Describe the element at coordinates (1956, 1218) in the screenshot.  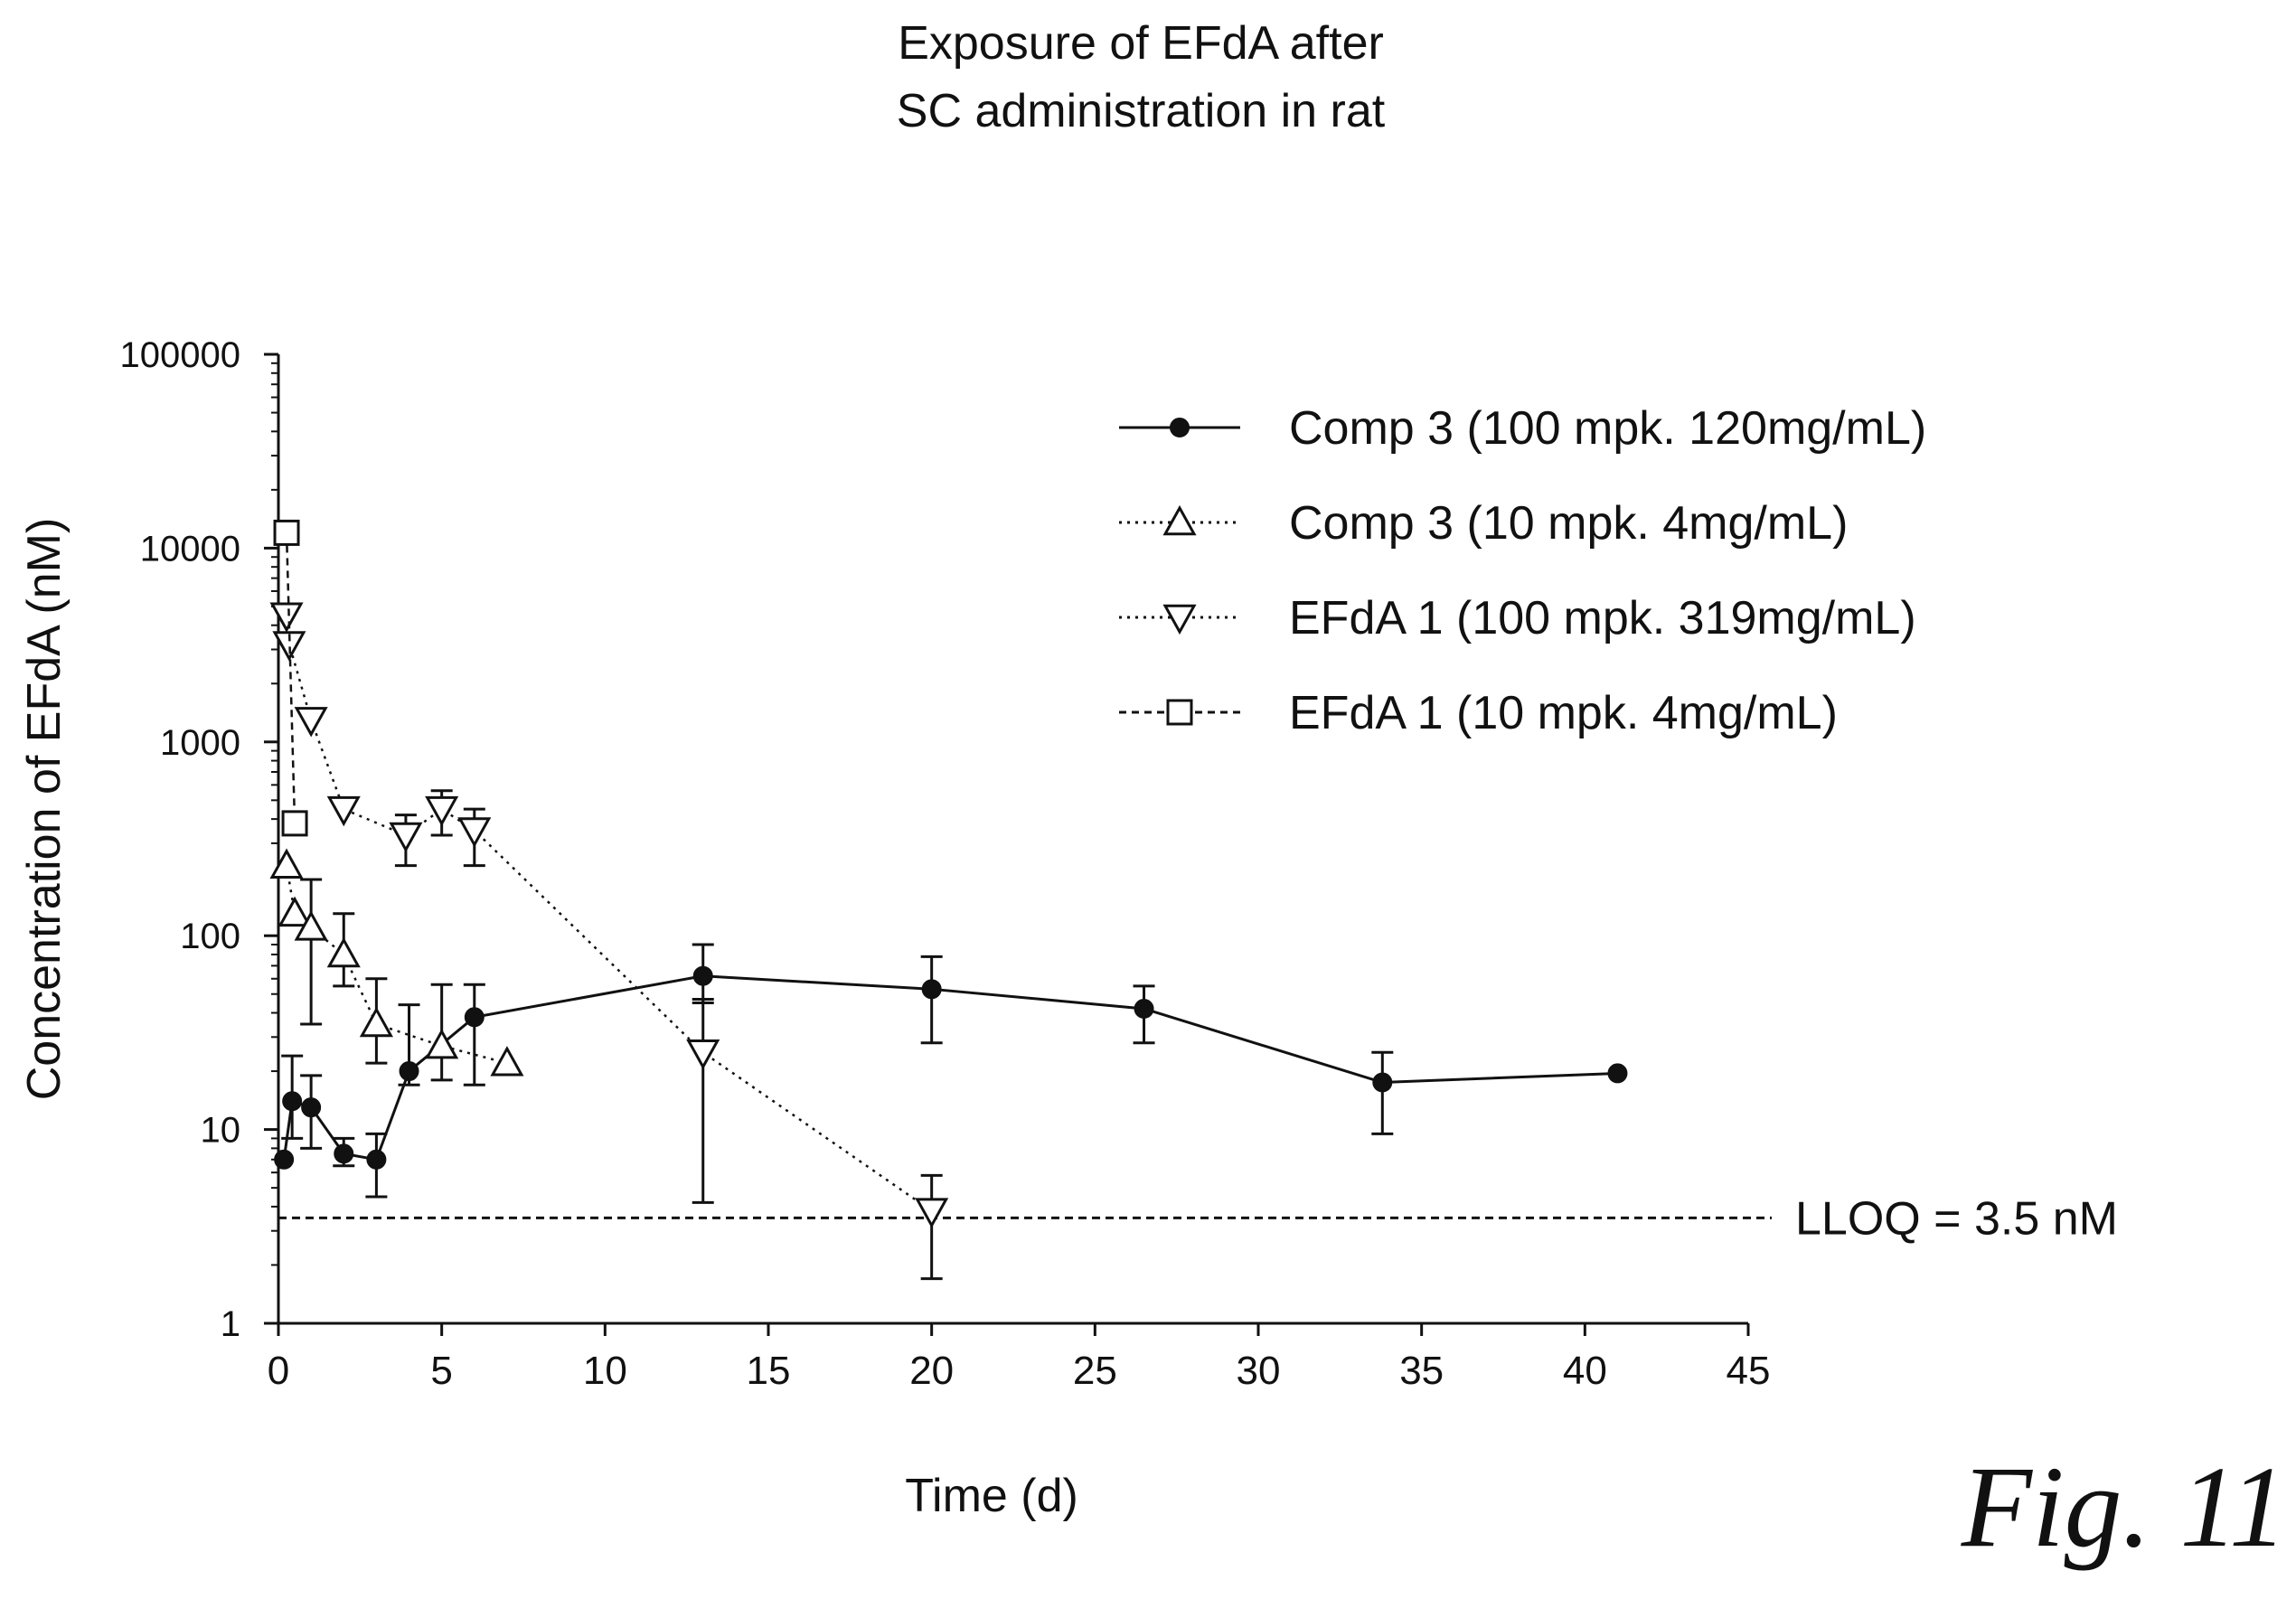
I see `lloq-label: LLOQ = 3.5 nM` at that location.